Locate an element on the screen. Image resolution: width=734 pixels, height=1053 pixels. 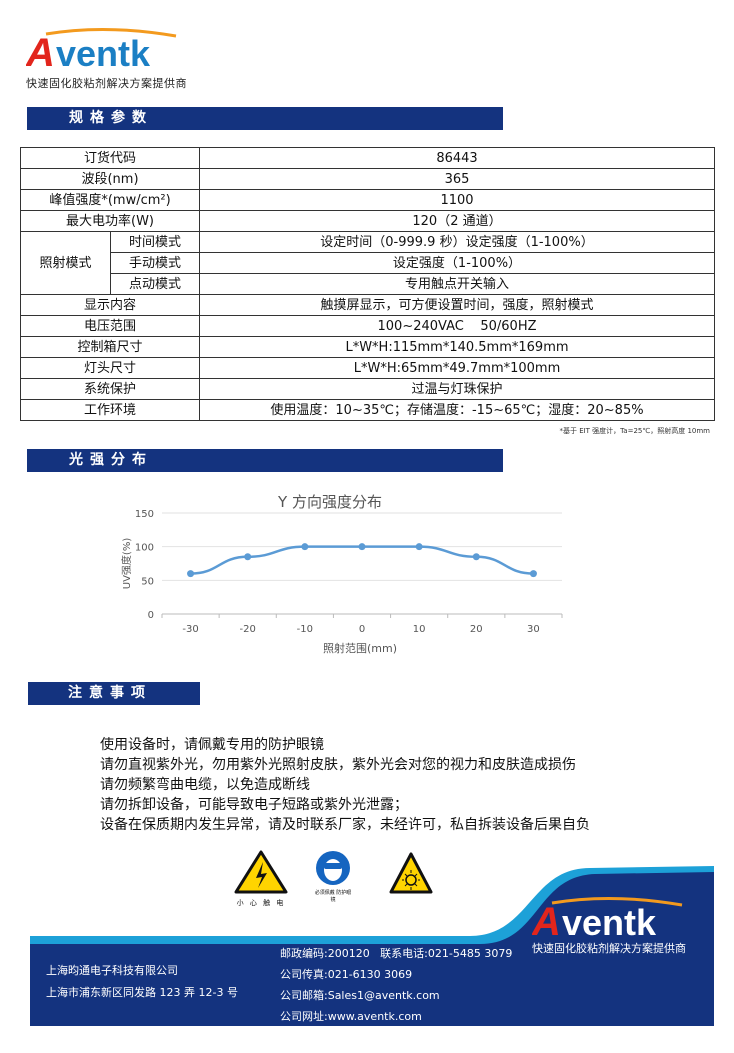
spec-row: 电压范围 100~240VAC 50/60HZ is located at coordinates (367, 326).